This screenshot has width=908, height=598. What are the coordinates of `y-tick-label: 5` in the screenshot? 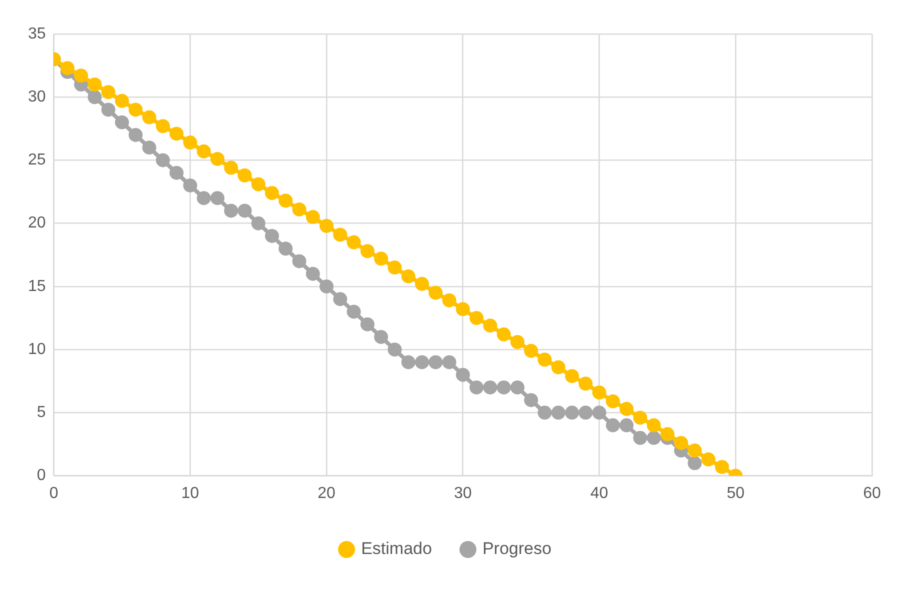 It's located at (41, 413).